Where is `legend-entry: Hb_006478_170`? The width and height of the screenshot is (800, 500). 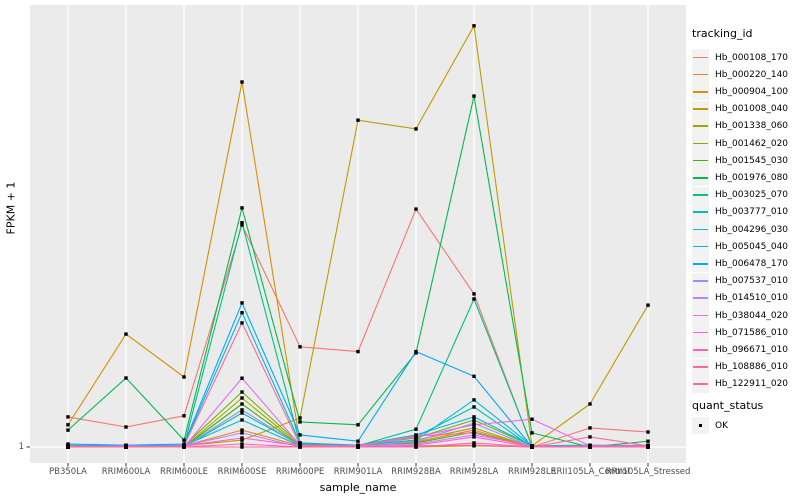
legend-entry: Hb_006478_170 is located at coordinates (740, 264).